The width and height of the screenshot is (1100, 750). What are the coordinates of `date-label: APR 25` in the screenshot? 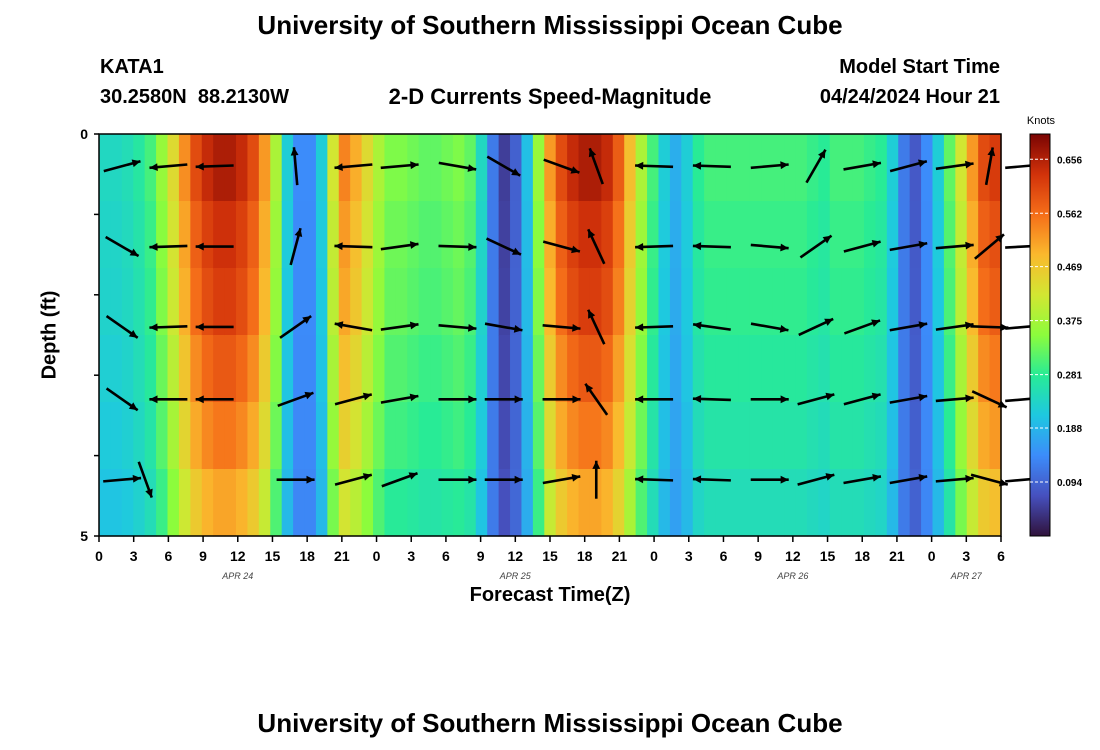 It's located at (515, 576).